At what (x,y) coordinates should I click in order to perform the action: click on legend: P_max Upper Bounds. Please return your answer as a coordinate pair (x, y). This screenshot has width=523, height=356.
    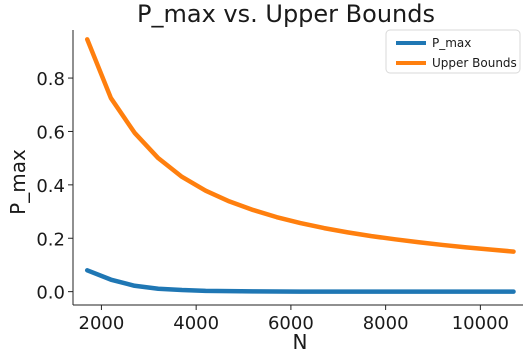
    Looking at the image, I should click on (453, 51).